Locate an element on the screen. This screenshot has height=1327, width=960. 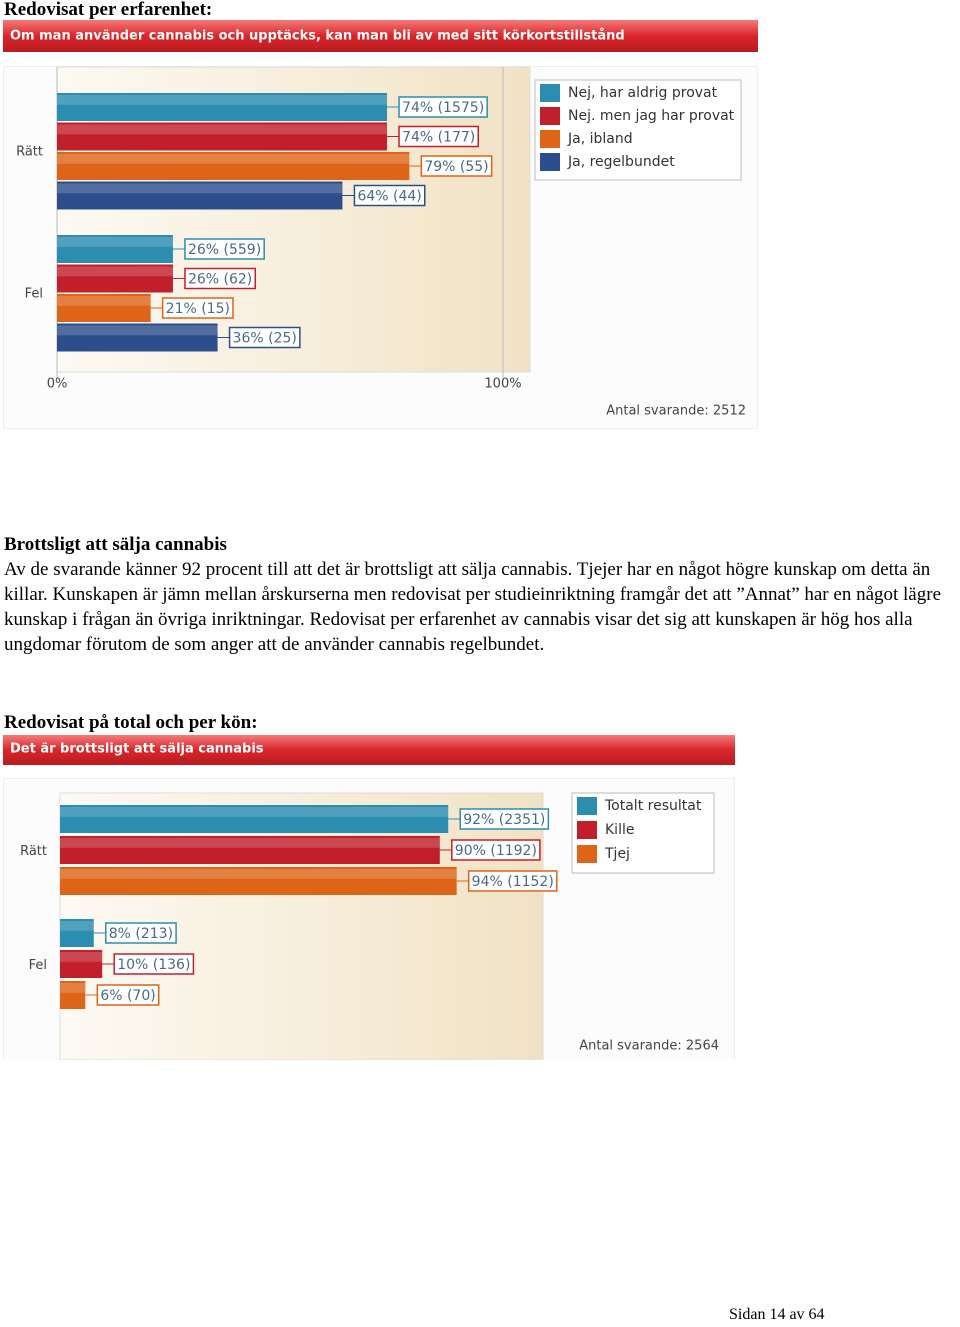
legend-box is located at coordinates (638, 130).